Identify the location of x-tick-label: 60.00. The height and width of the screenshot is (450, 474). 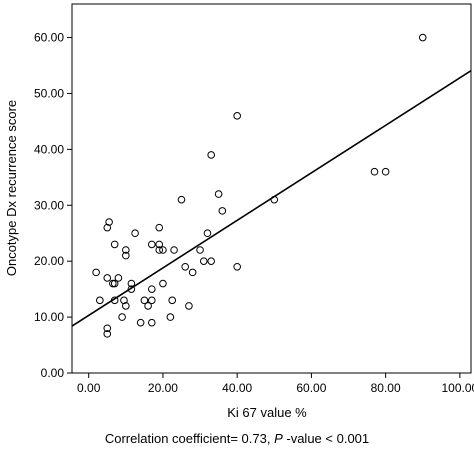
(311, 388).